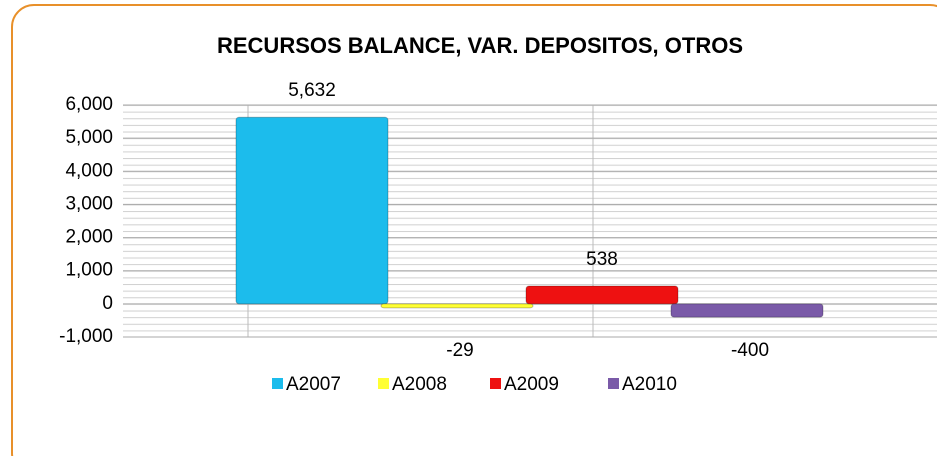  Describe the element at coordinates (312, 90) in the screenshot. I see `data-label: 5,632` at that location.